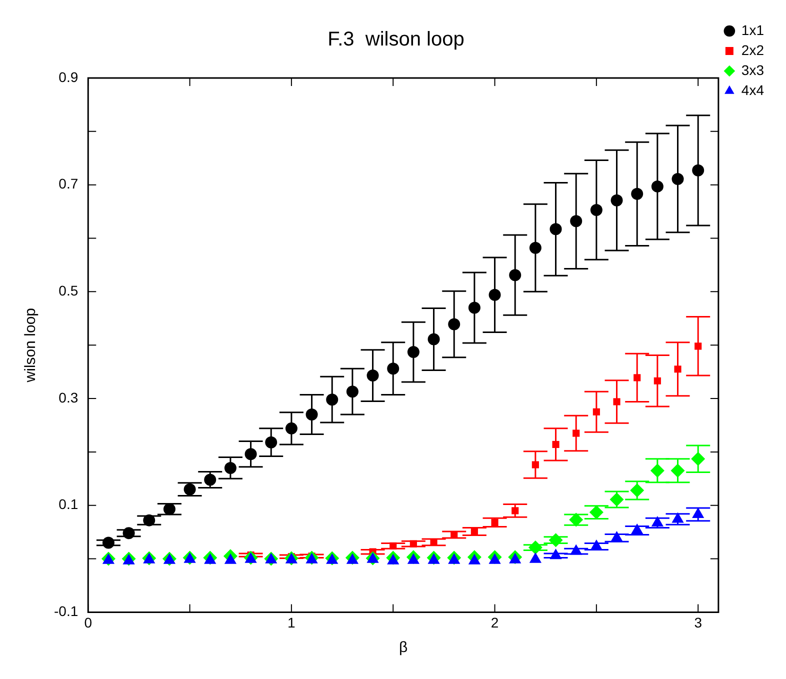 This screenshot has width=786, height=679. I want to click on y-tick-label: 0.1, so click(68, 504).